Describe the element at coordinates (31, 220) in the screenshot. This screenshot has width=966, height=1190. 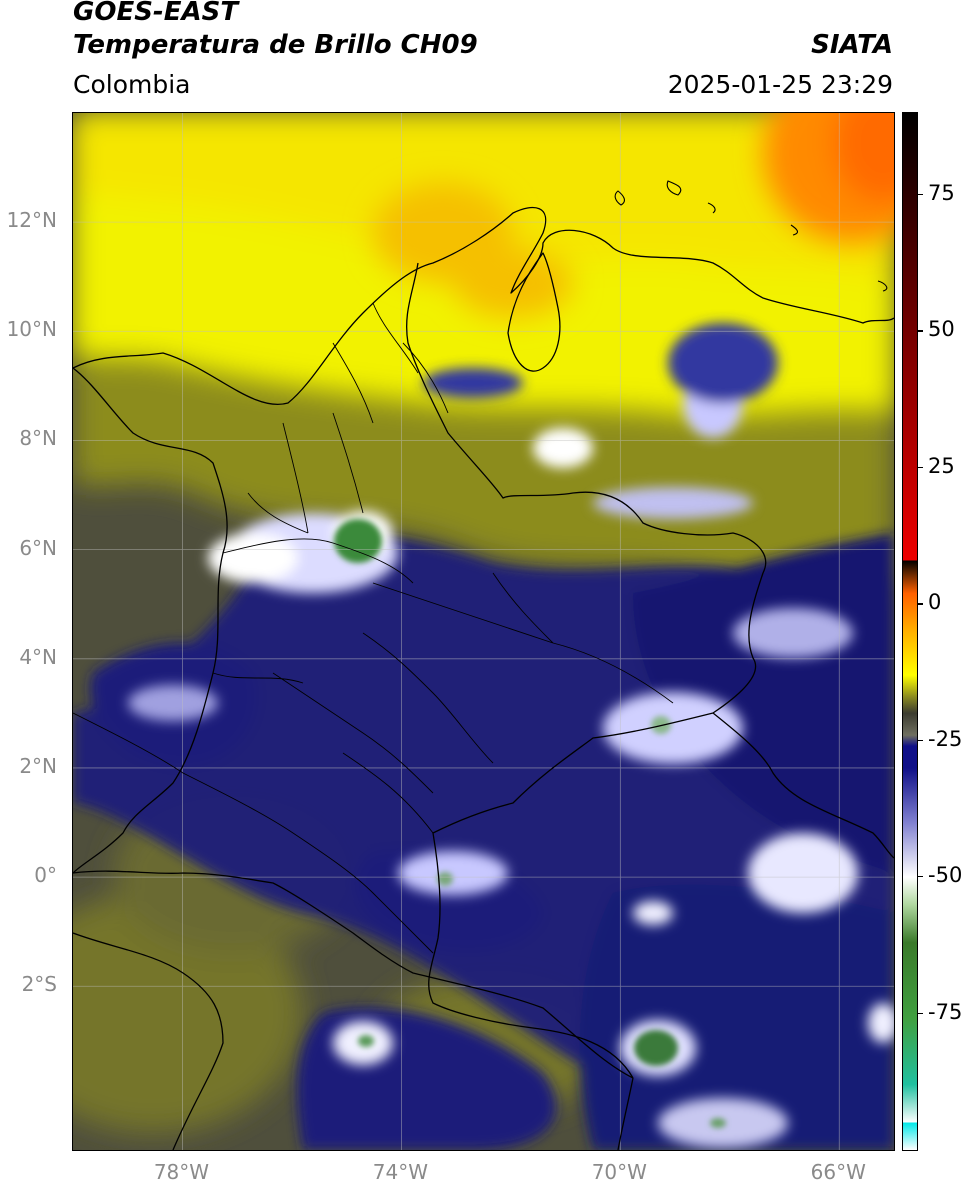
I see `lat-label-0: 12°N` at that location.